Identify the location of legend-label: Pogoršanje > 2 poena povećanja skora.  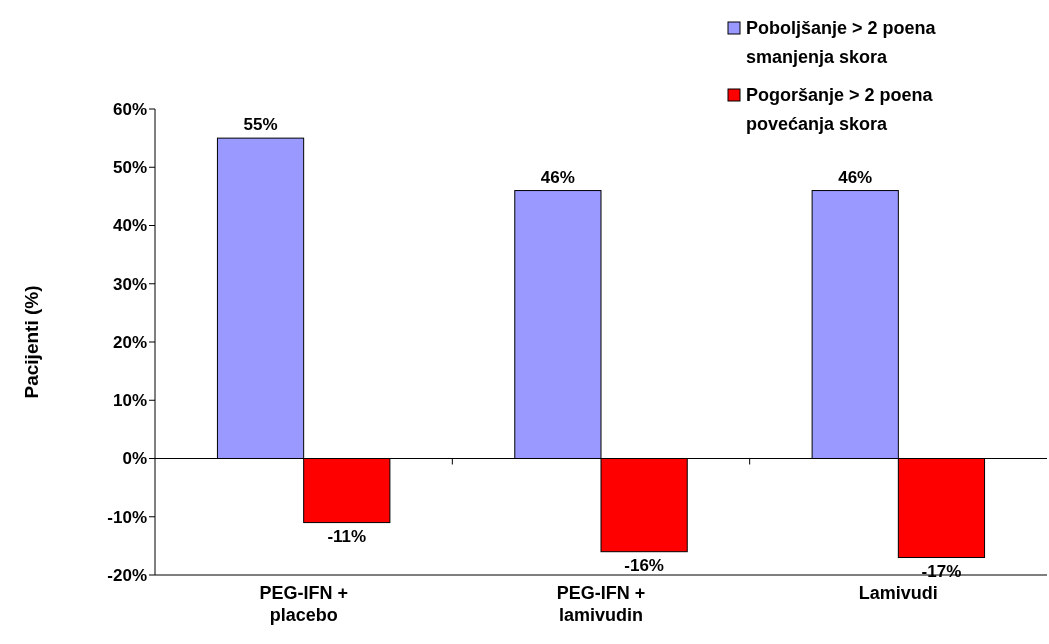
(840, 109).